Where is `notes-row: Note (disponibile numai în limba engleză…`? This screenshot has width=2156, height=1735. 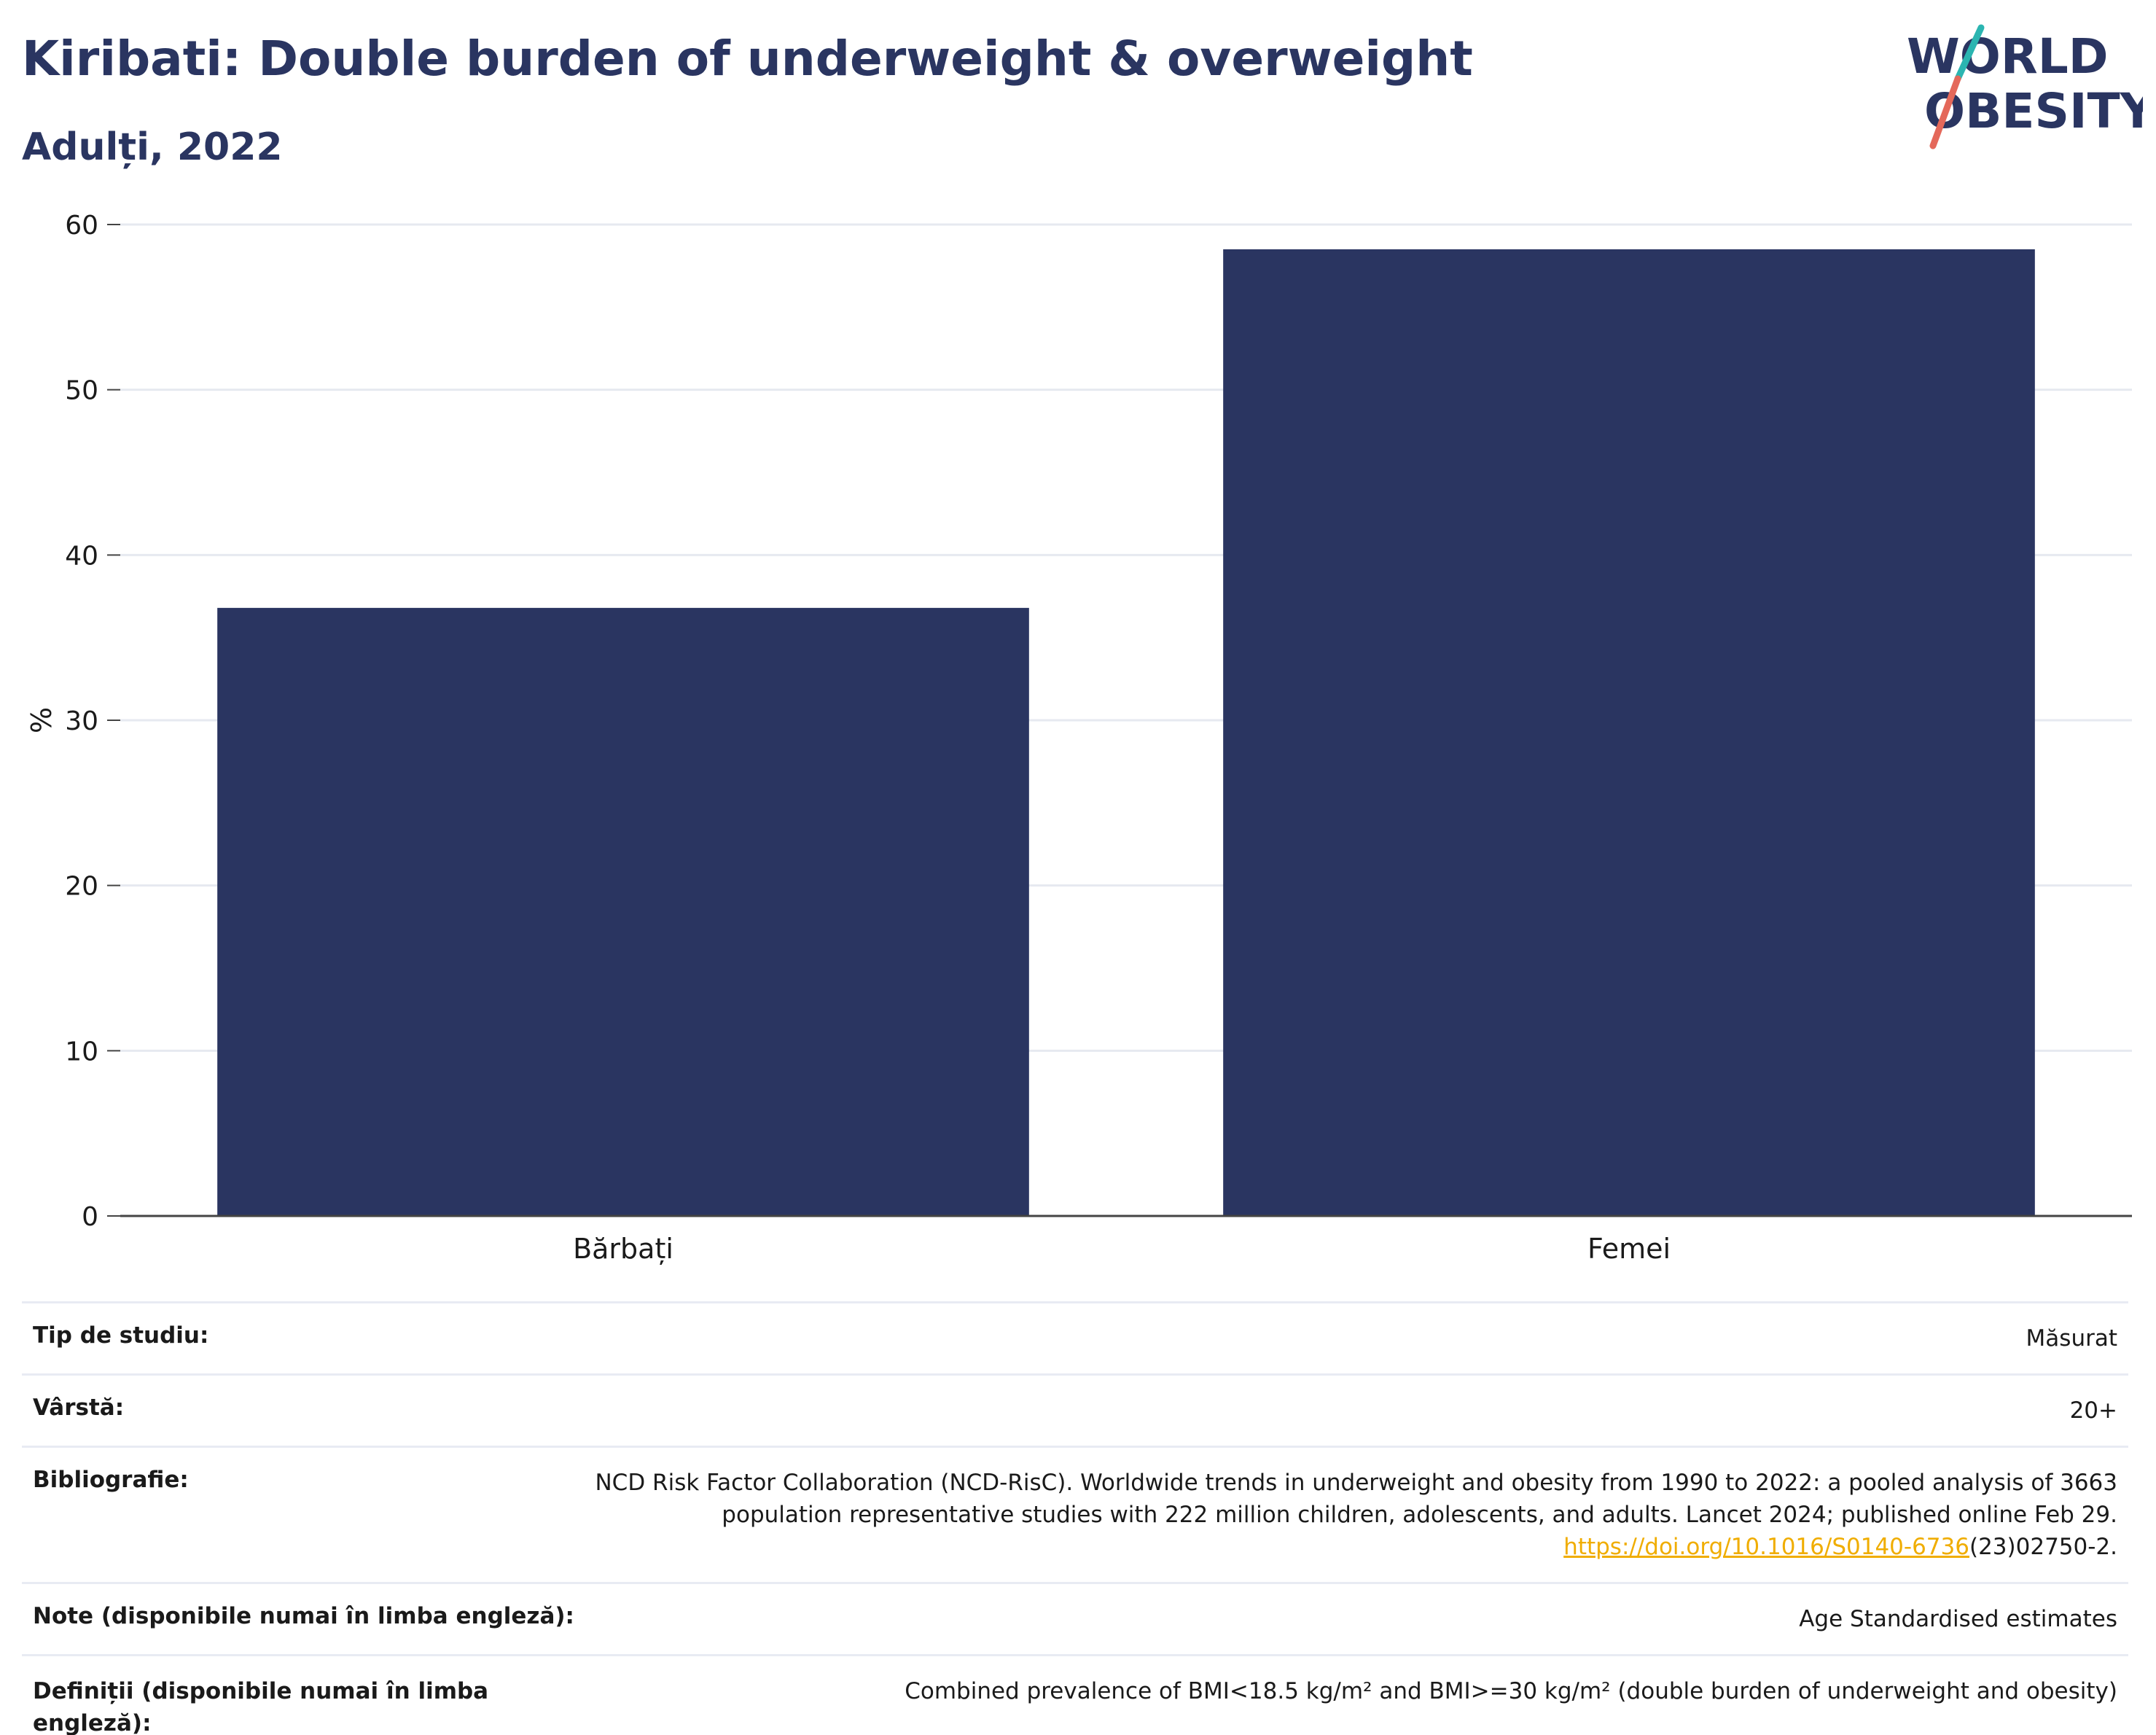
notes-row: Note (disponibile numai în limba engleză… is located at coordinates (1075, 1618).